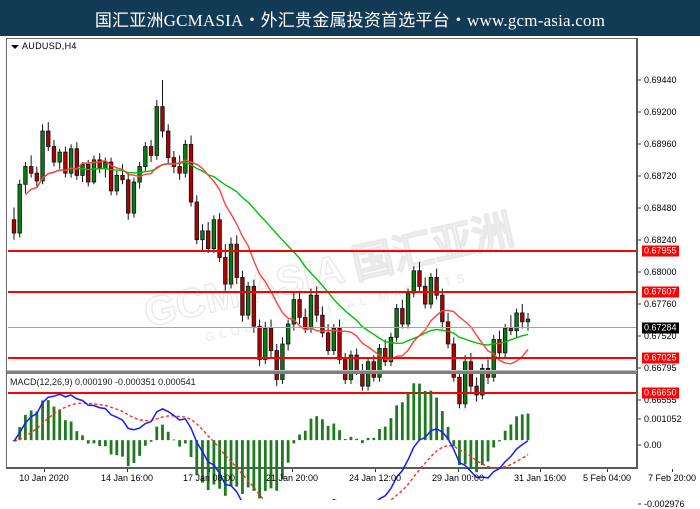 This screenshot has width=700, height=509. What do you see at coordinates (322, 292) in the screenshot?
I see `level-line-0.67607` at bounding box center [322, 292].